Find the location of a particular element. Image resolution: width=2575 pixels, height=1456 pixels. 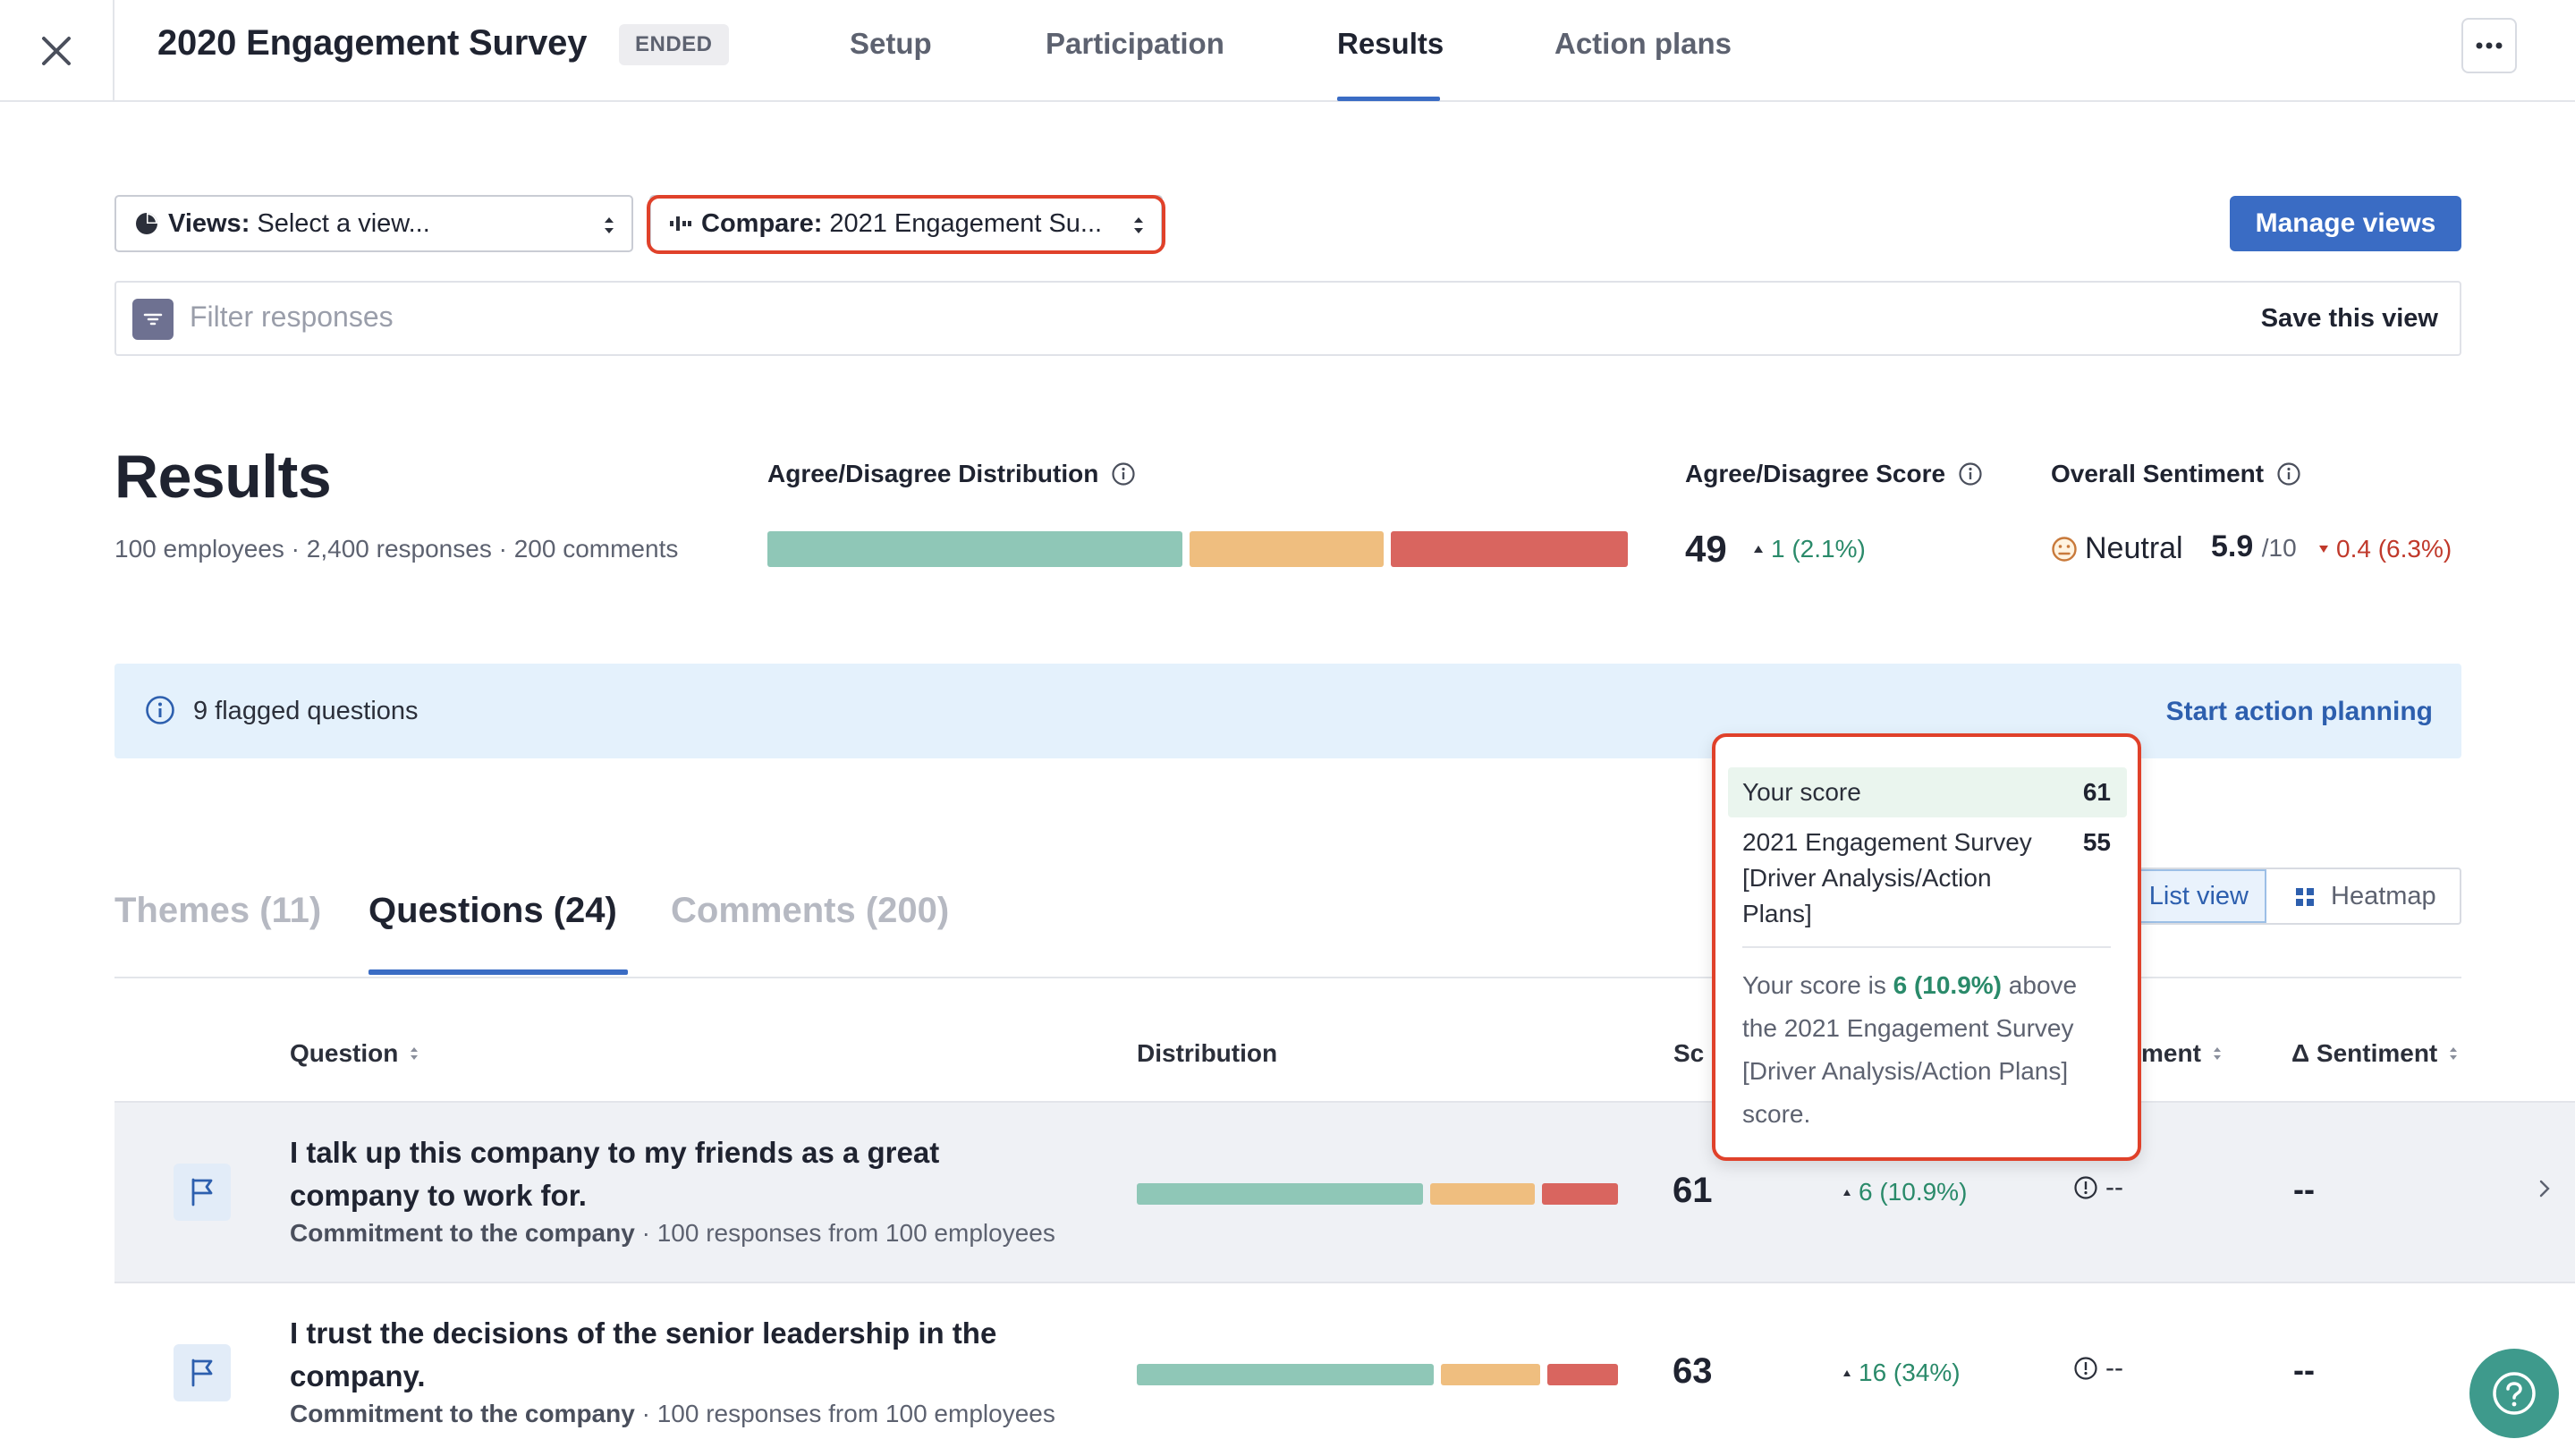

tab-results: Results is located at coordinates (1390, 43).